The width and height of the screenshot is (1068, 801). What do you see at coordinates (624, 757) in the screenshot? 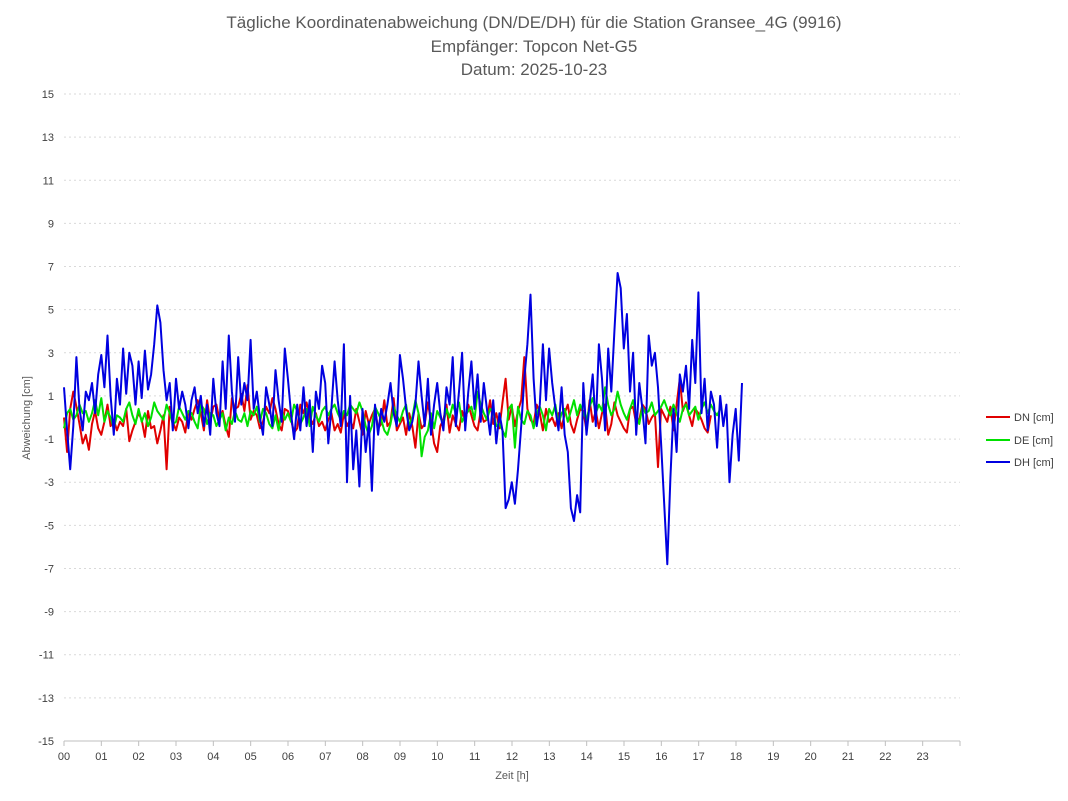
I see `x-tick-label: 15` at bounding box center [624, 757].